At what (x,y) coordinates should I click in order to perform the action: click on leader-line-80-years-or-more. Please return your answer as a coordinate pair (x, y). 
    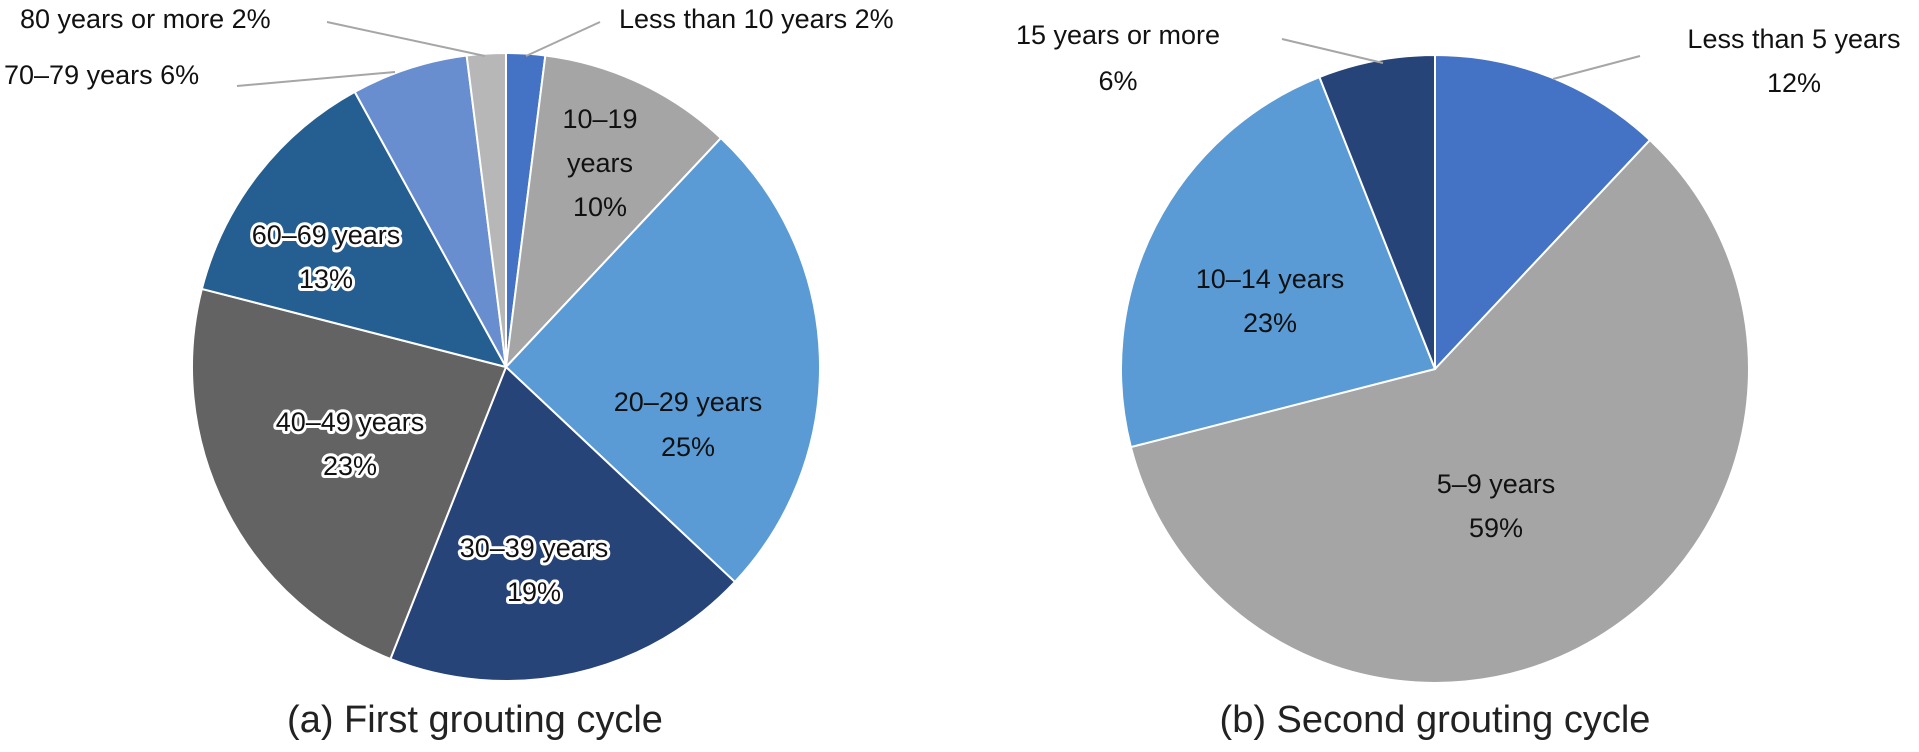
    Looking at the image, I should click on (406, 39).